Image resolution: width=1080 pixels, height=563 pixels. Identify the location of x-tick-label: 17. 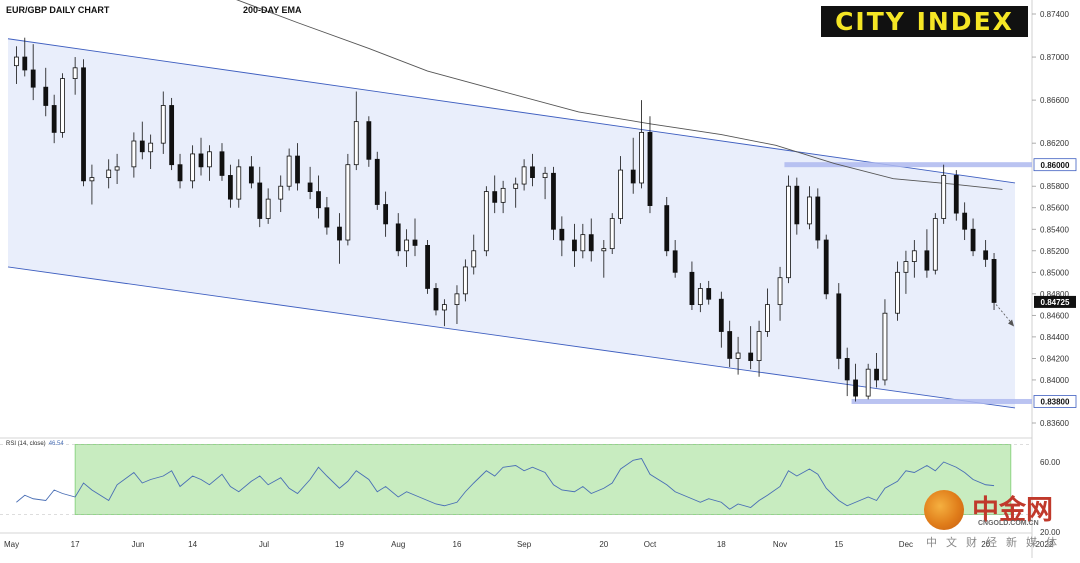
(75, 544).